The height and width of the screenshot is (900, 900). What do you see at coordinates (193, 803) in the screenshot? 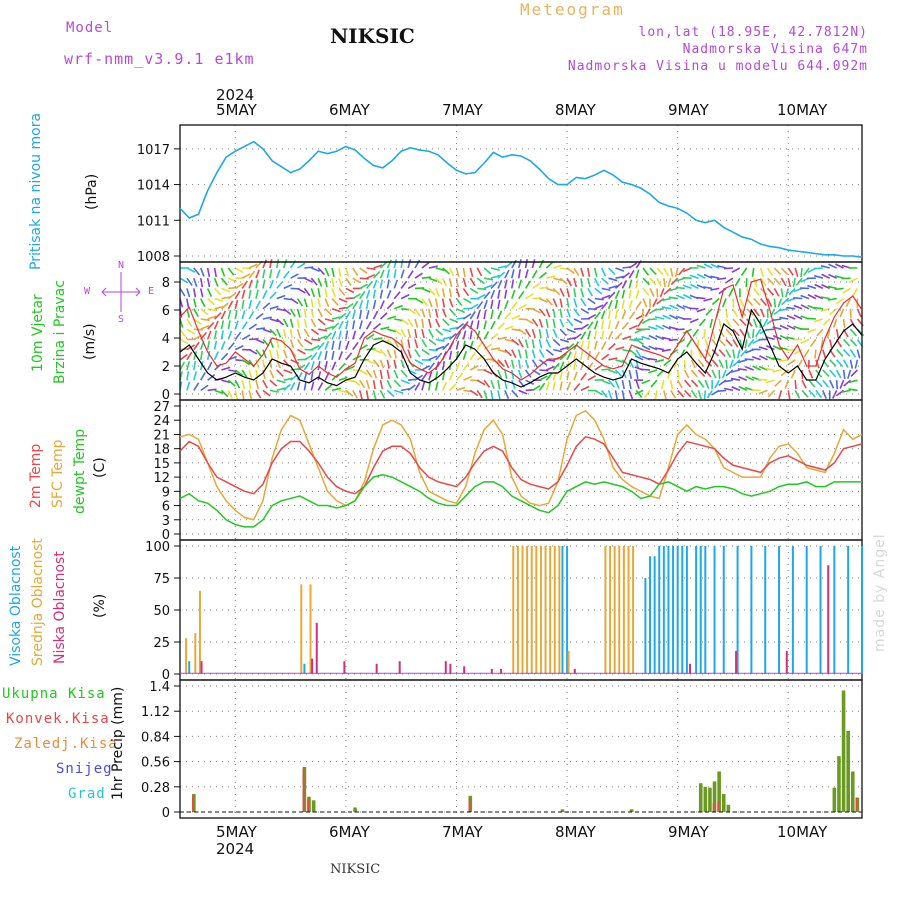
I see `precip-conv-bar` at bounding box center [193, 803].